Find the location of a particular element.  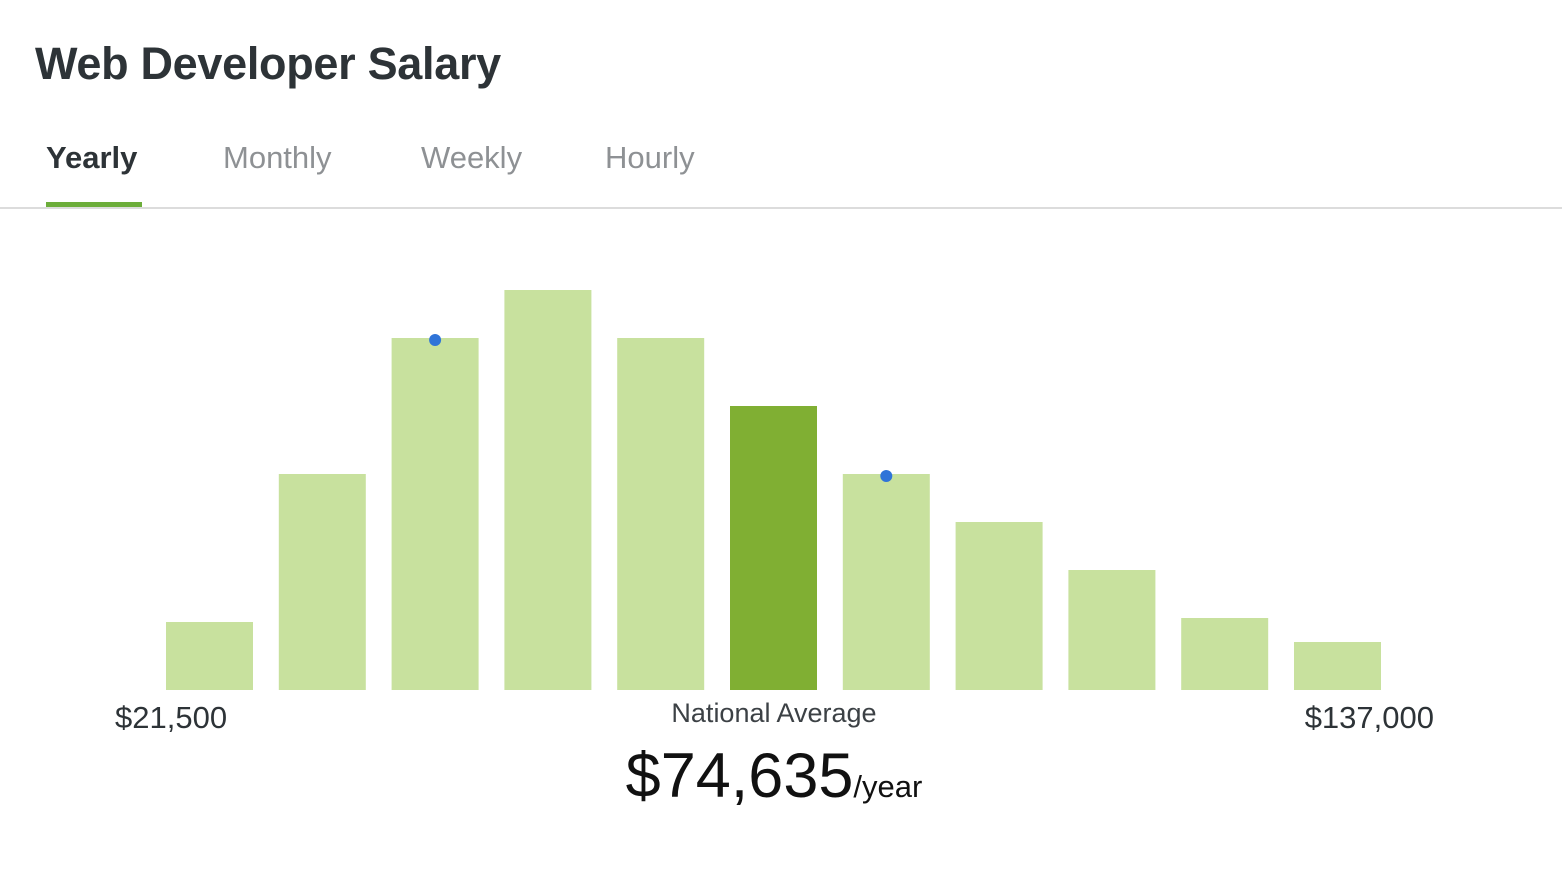

range-min-label: $21,500 is located at coordinates (171, 717).